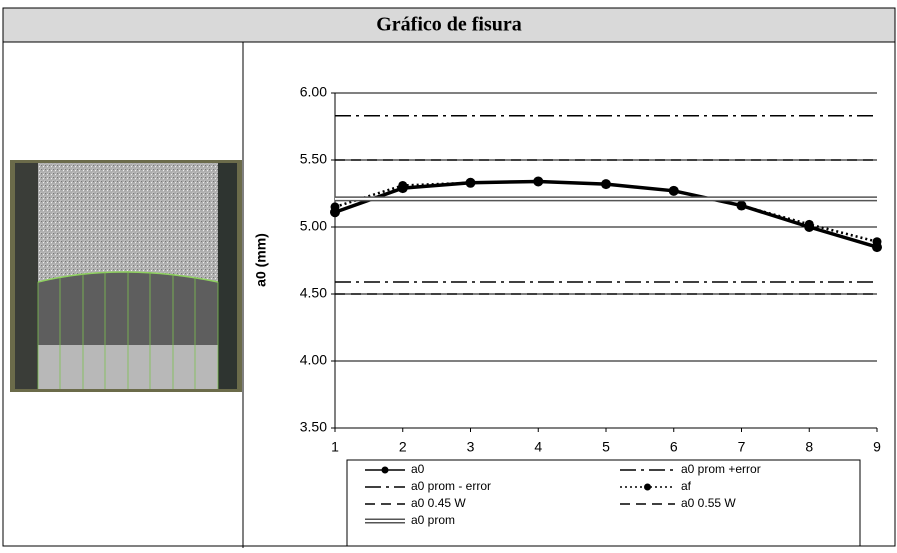  Describe the element at coordinates (451, 486) in the screenshot. I see `legend-label: a0 prom - error` at that location.